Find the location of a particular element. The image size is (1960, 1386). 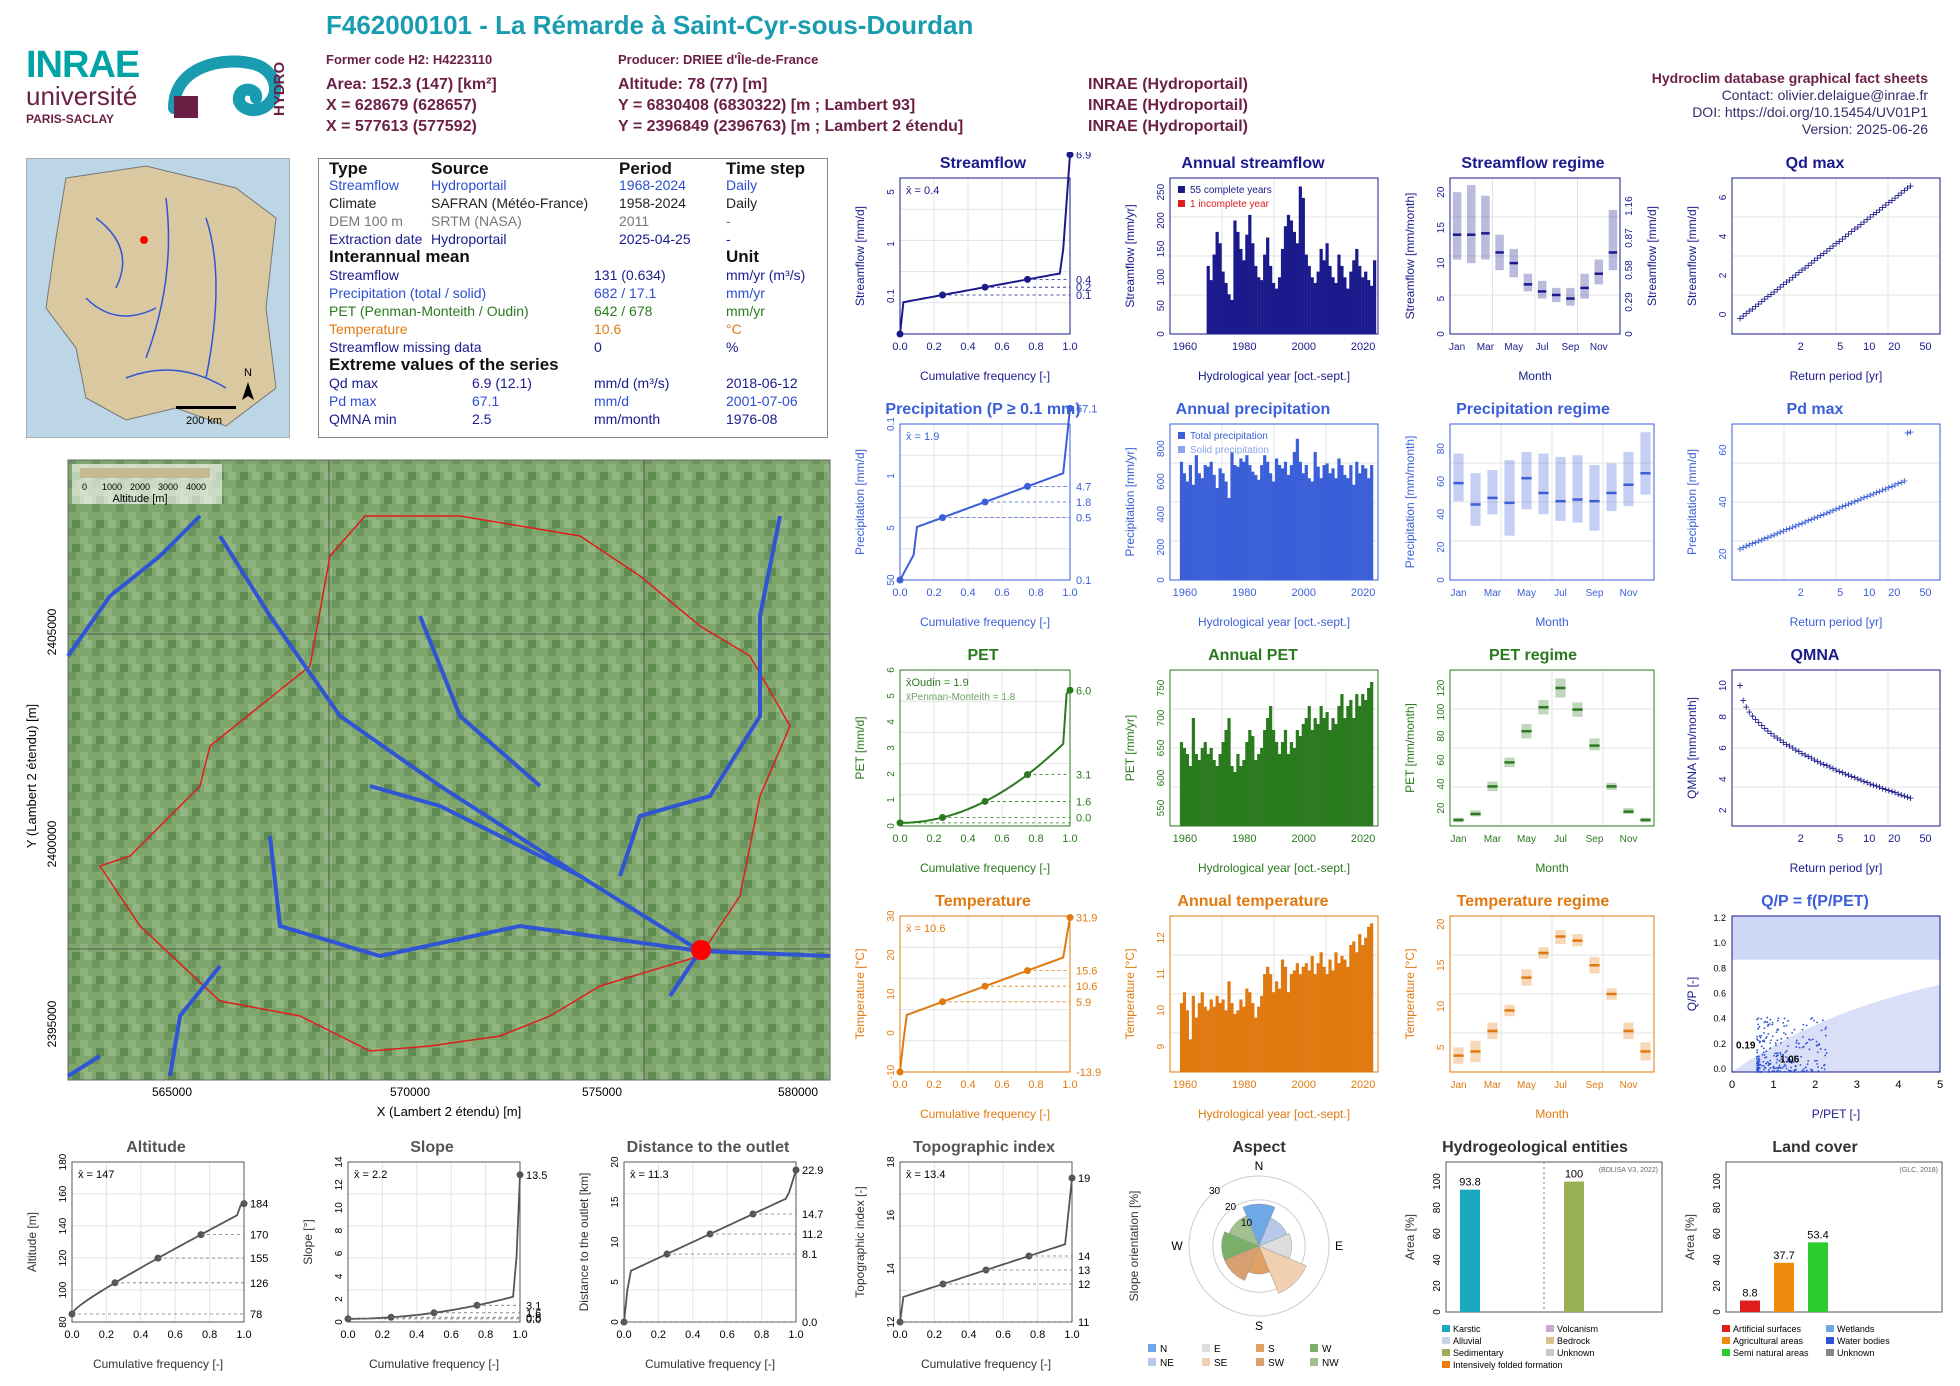

altitude-ylabel: Altitude [m] is located at coordinates (32, 1242).